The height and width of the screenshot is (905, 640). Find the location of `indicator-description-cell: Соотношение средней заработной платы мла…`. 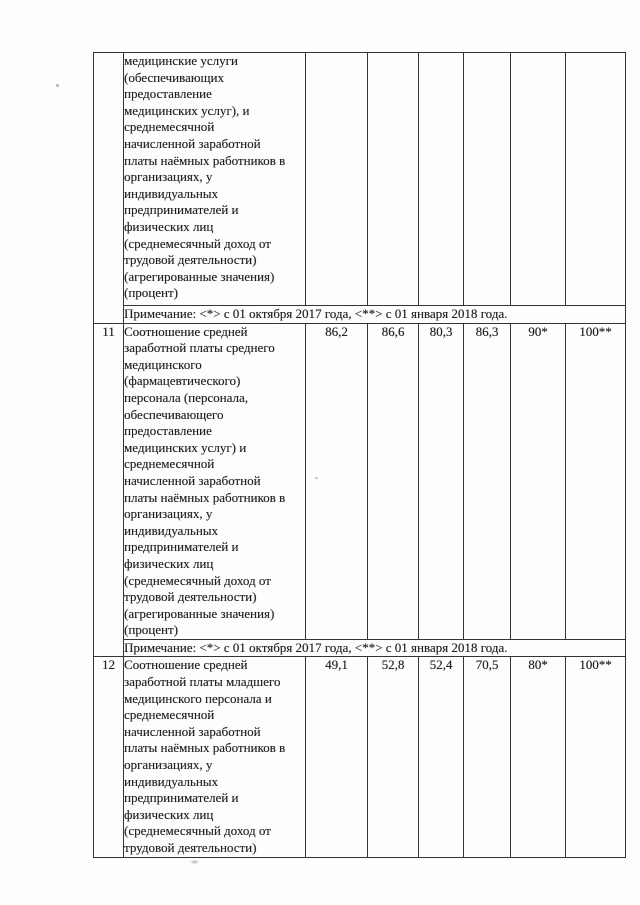

indicator-description-cell: Соотношение средней заработной платы мла… is located at coordinates (214, 757).